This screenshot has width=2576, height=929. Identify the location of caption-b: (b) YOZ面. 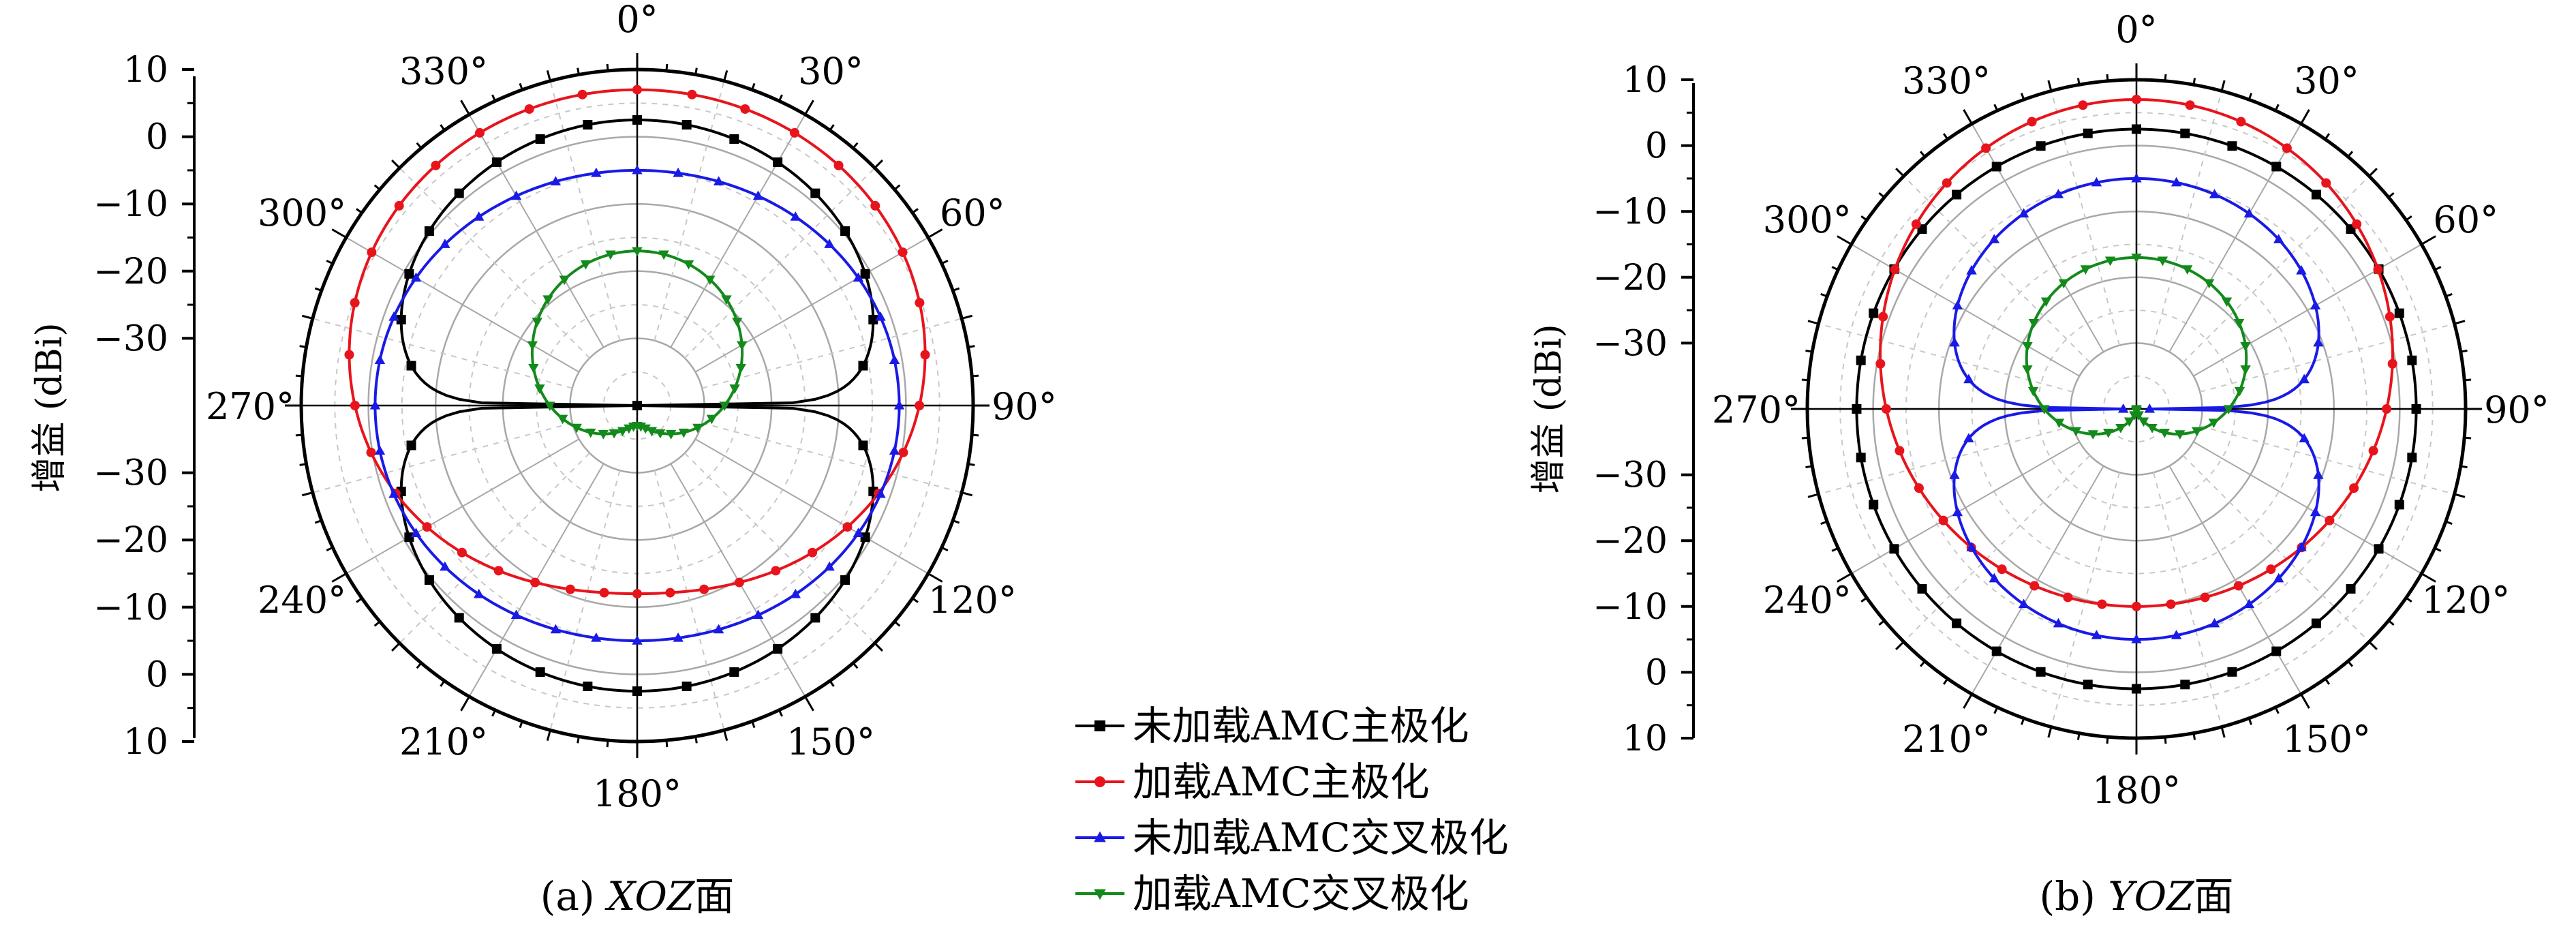
(2137, 896).